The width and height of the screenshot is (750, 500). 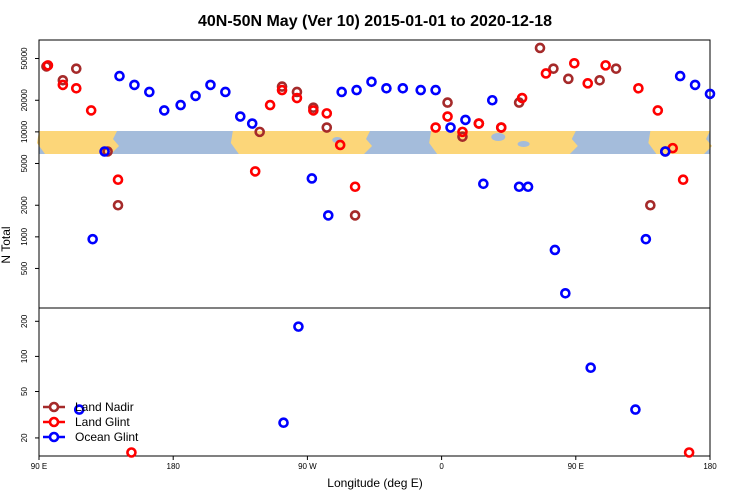 What do you see at coordinates (374, 483) in the screenshot?
I see `x-axis-label: Longitude (deg E)` at bounding box center [374, 483].